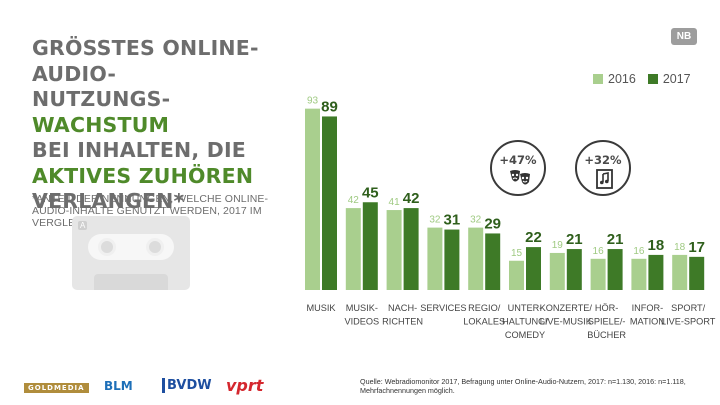  I want to click on legend-item-2017: 2017, so click(669, 79).